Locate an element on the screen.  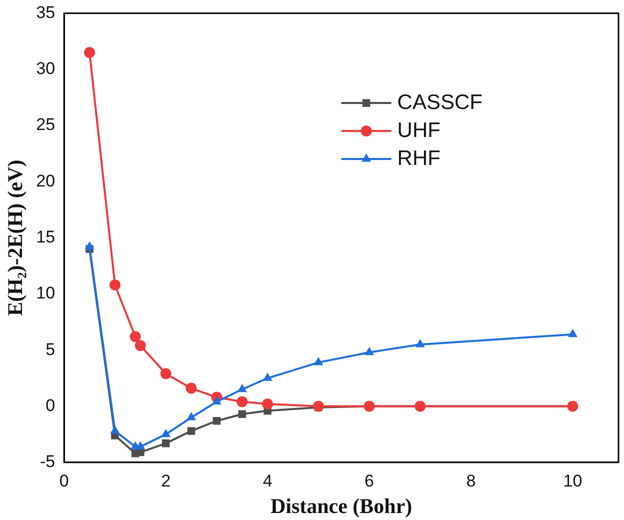
y-tick-label: 5 is located at coordinates (51, 349).